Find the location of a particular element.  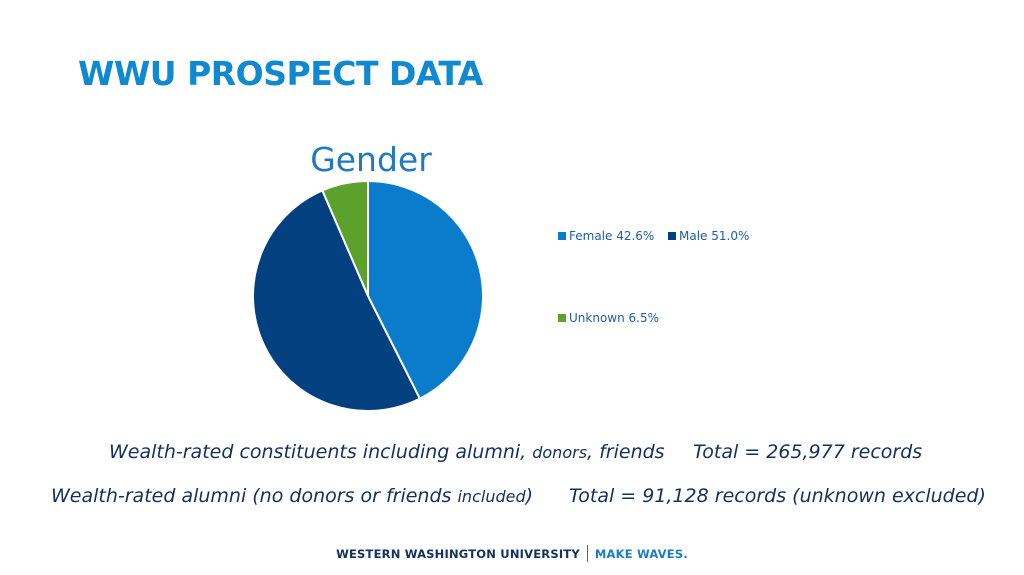

pie-slice-male is located at coordinates (336, 300).